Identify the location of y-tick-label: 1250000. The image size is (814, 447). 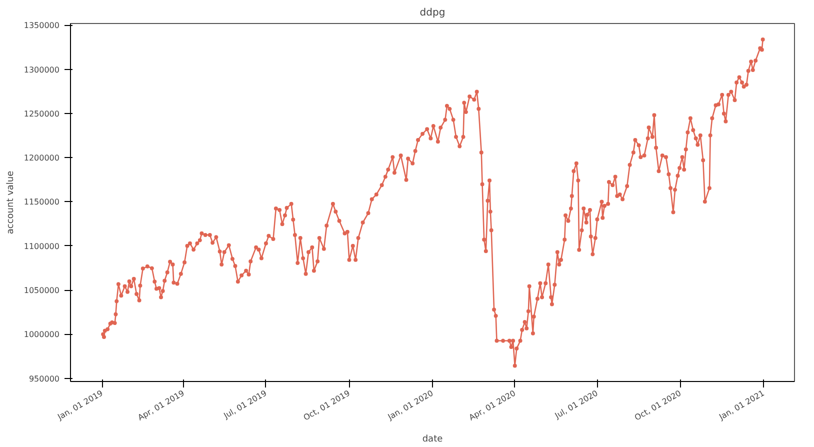
(42, 113).